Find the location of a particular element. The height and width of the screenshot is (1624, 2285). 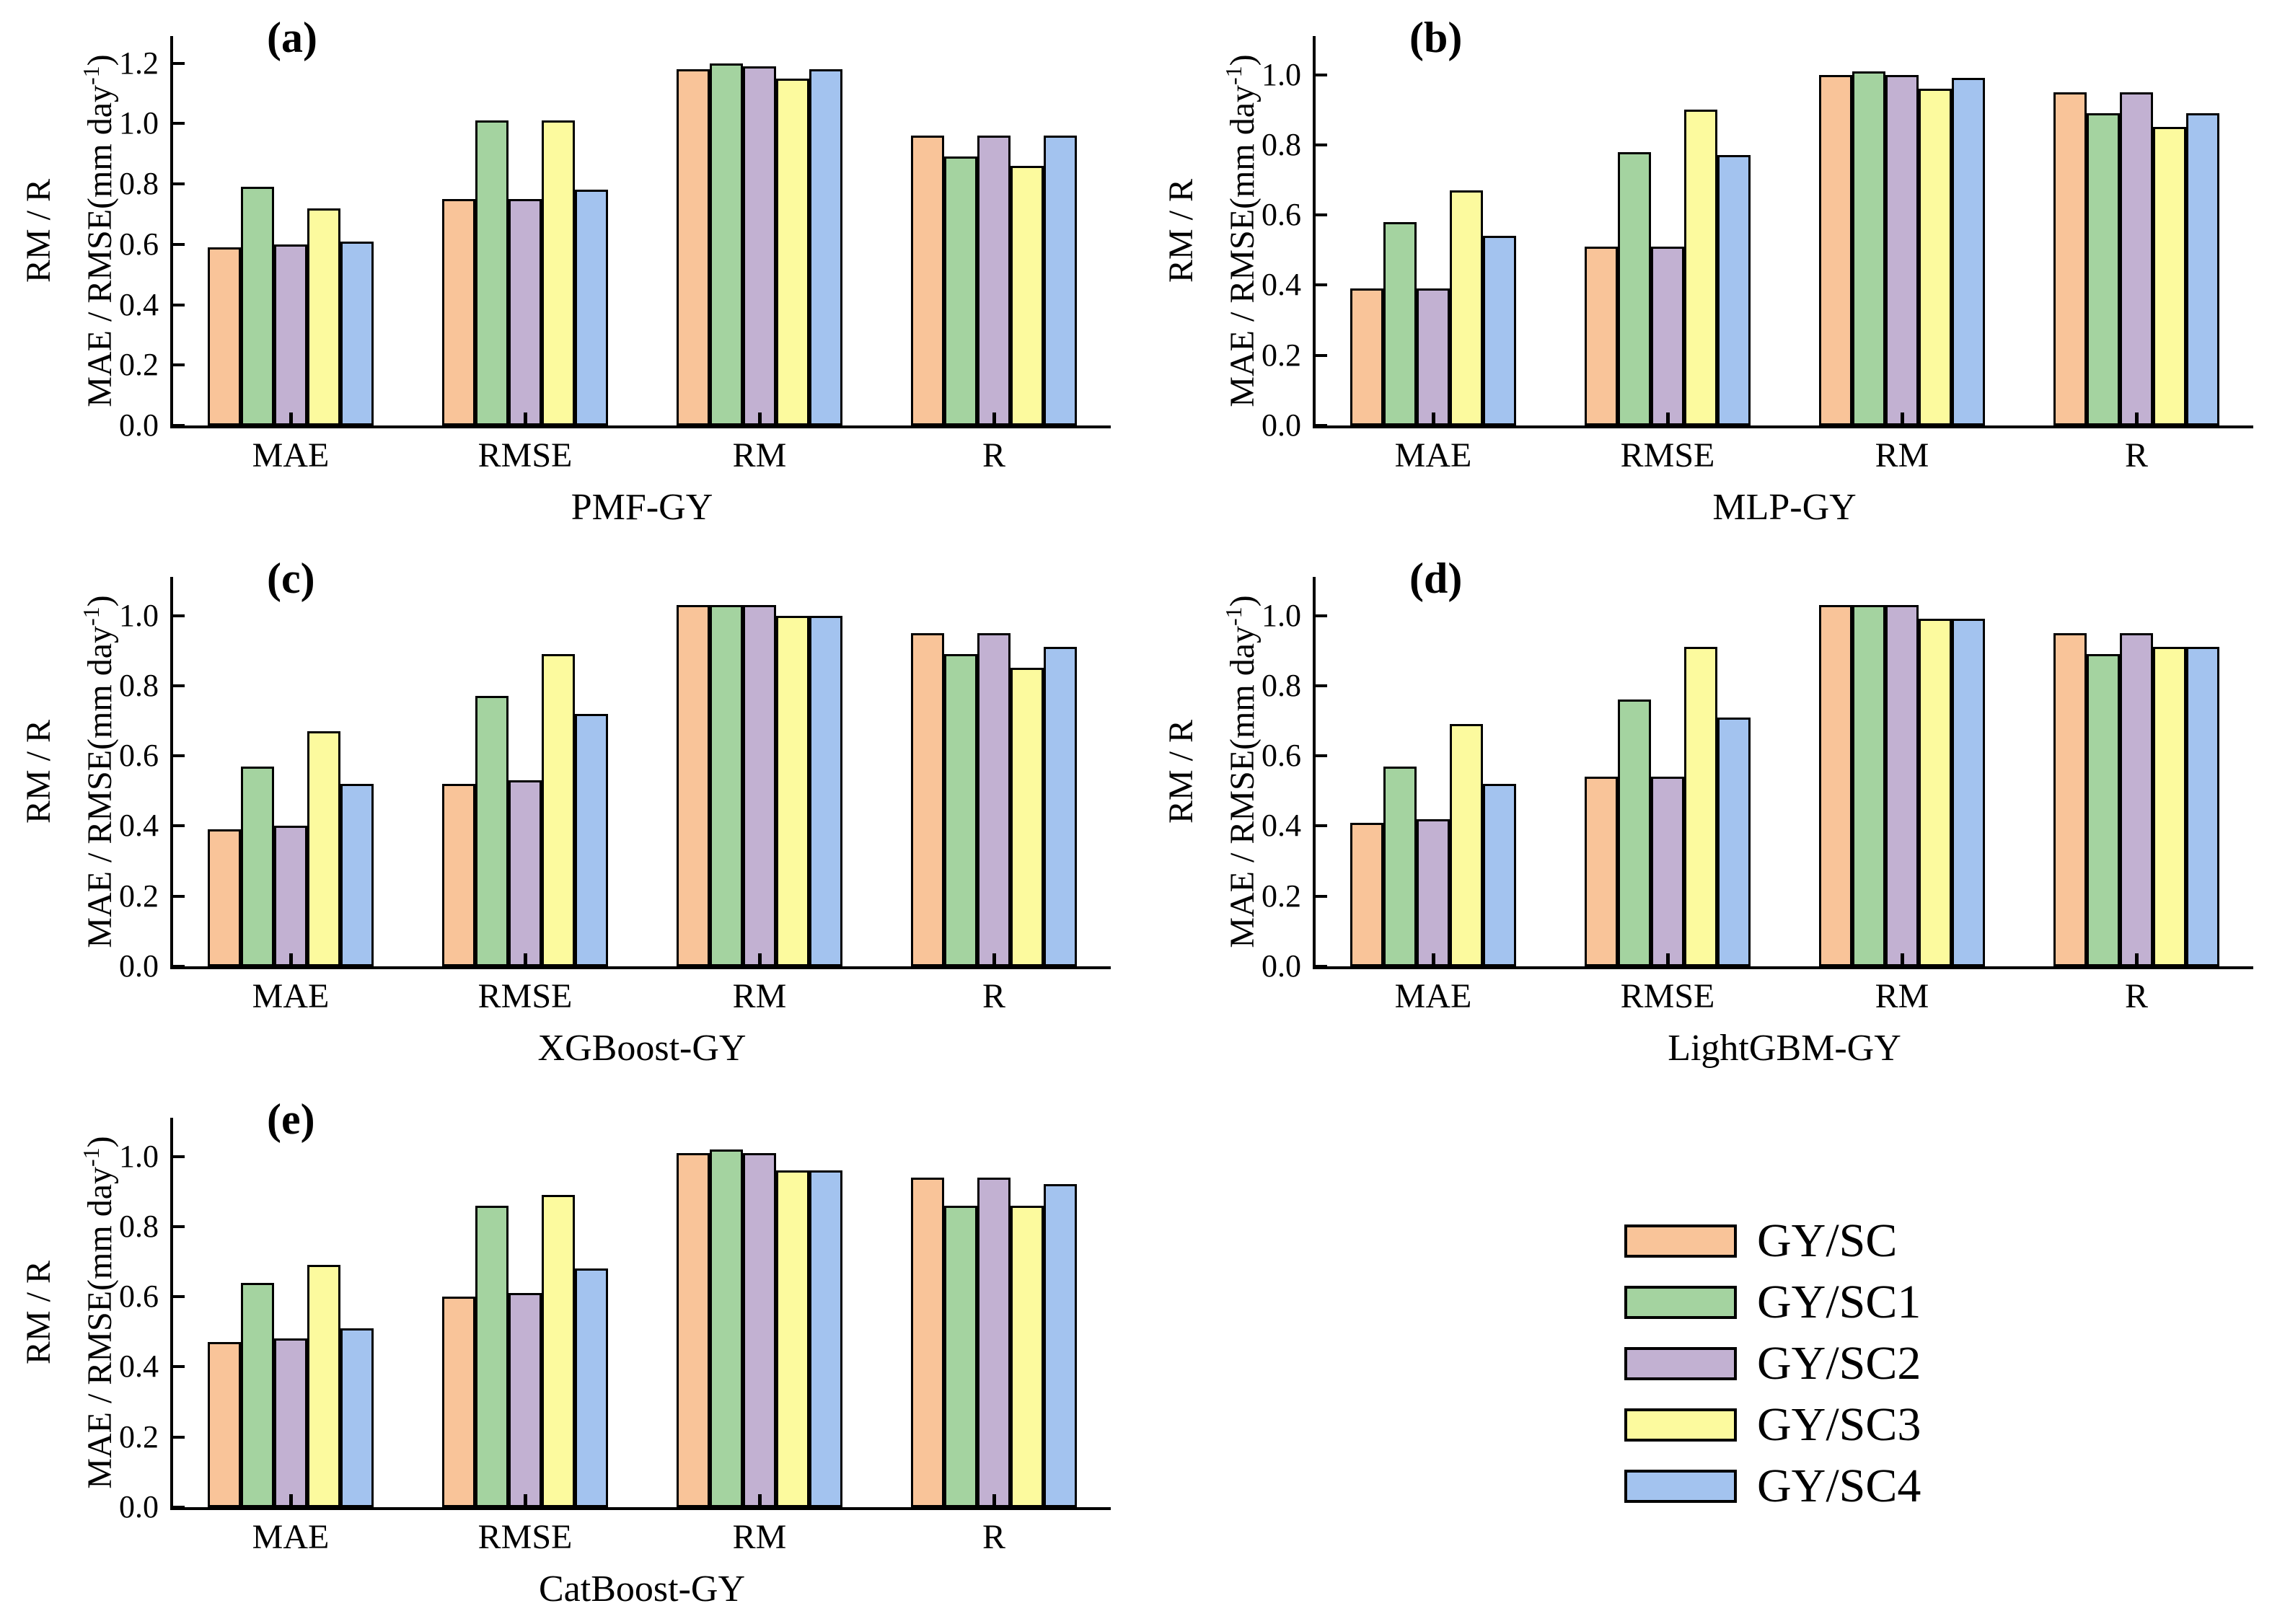

y-tick-label: 0.2 is located at coordinates (139, 1437).